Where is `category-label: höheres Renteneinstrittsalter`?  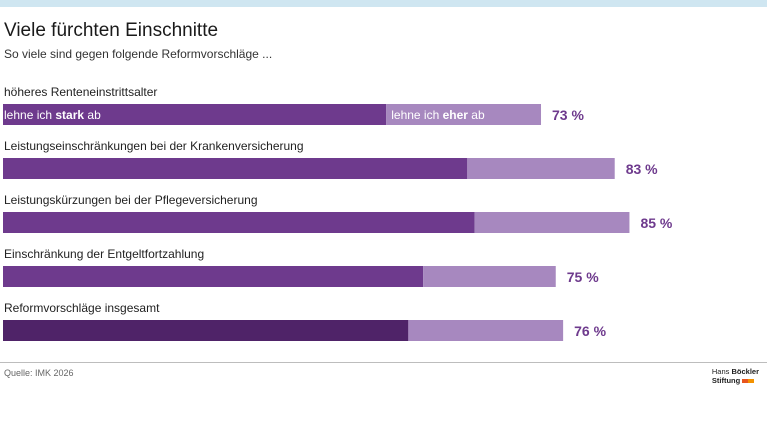
category-label: höheres Renteneinstrittsalter is located at coordinates (80, 92).